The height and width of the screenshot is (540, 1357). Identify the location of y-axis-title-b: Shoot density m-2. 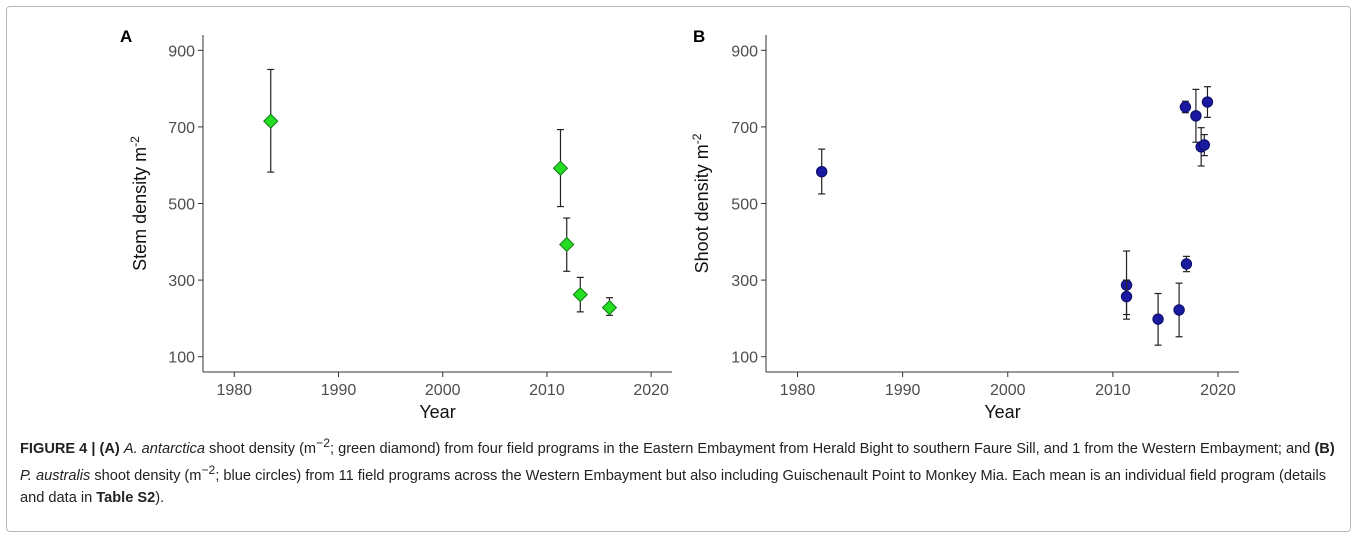
(701, 203).